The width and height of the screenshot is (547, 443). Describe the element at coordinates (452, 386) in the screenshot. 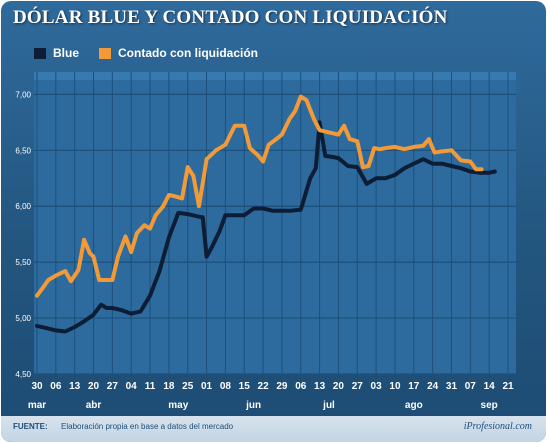

I see `x-tick-label: 31` at that location.